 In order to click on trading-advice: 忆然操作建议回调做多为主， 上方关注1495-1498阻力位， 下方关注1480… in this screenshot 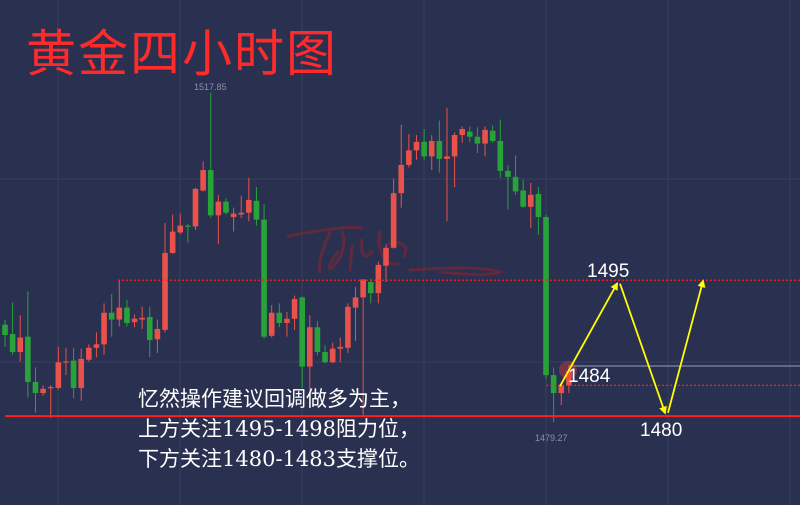, I will do `click(279, 429)`.